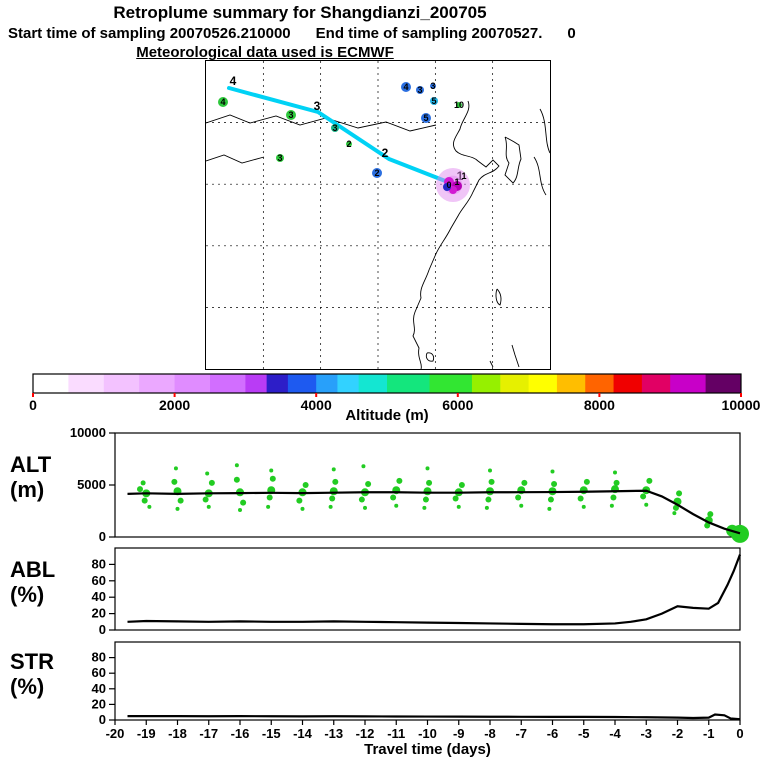 This screenshot has height=768, width=768. I want to click on str-y-tick-label: 80, so click(99, 657).